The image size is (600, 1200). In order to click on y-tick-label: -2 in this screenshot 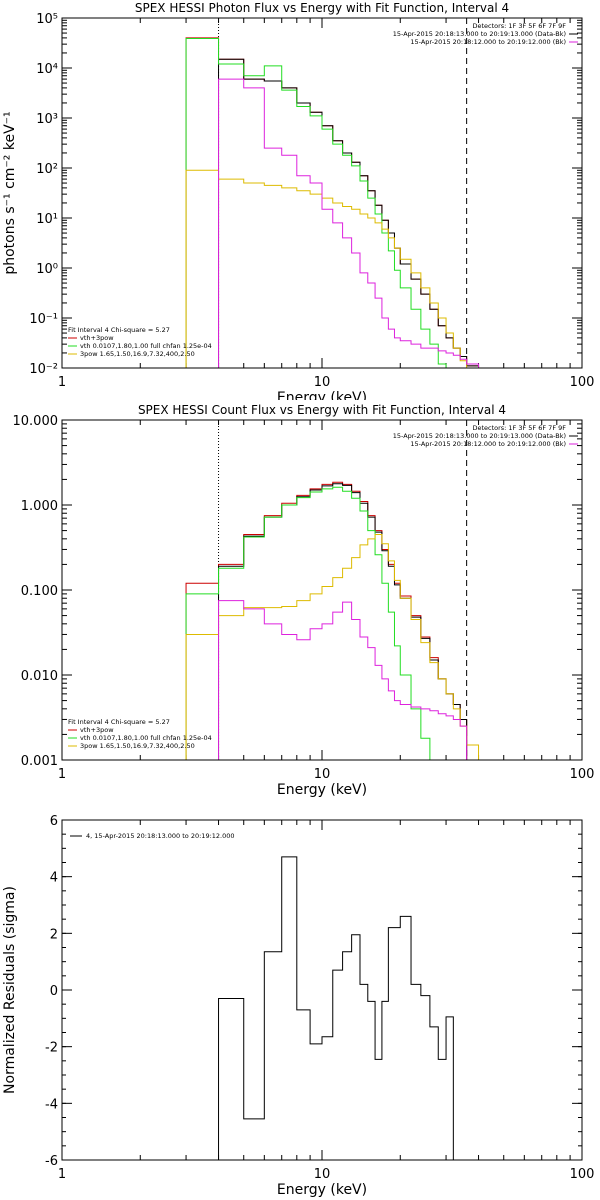, I will do `click(51, 1048)`.